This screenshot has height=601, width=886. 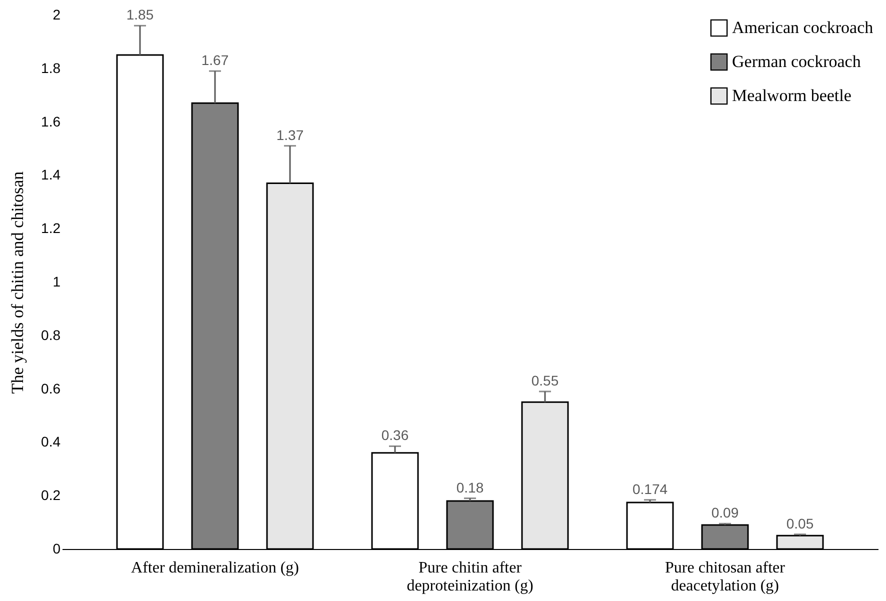 What do you see at coordinates (725, 512) in the screenshot?
I see `data-label: 0.09` at bounding box center [725, 512].